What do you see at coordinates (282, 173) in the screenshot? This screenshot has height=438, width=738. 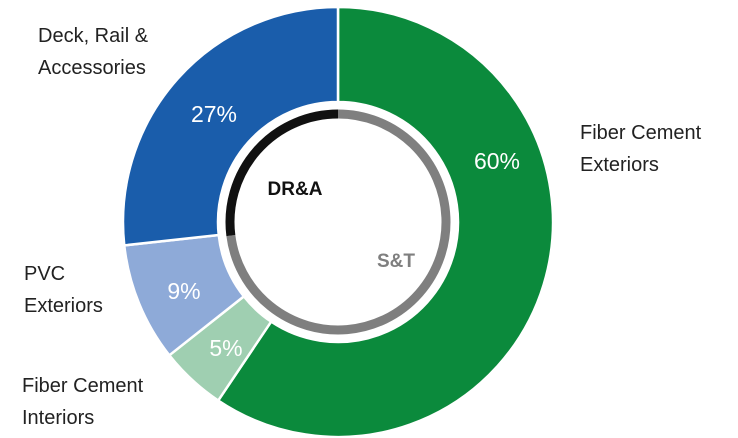 I see `inner-ring-arc` at bounding box center [282, 173].